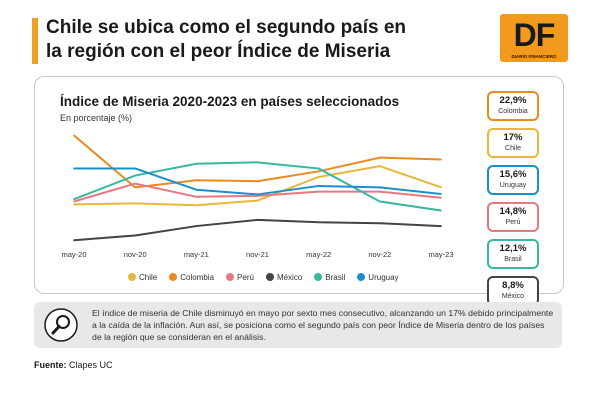  Describe the element at coordinates (329, 277) in the screenshot. I see `legend-item-brasil: Brasil` at that location.